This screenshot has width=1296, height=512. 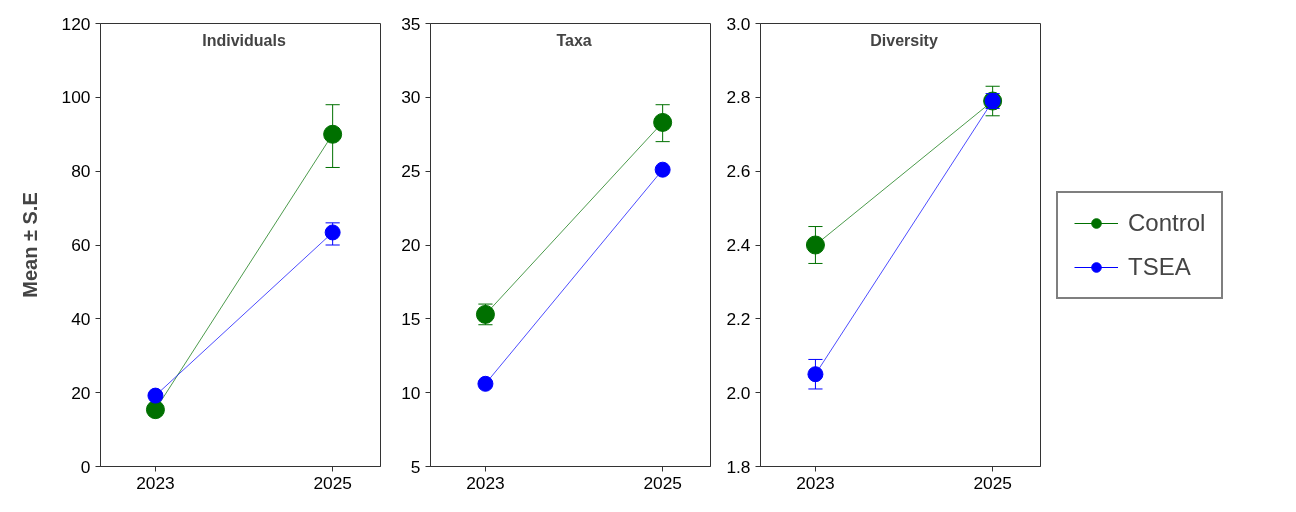 I want to click on y-tick-label: 10, so click(x=411, y=392).